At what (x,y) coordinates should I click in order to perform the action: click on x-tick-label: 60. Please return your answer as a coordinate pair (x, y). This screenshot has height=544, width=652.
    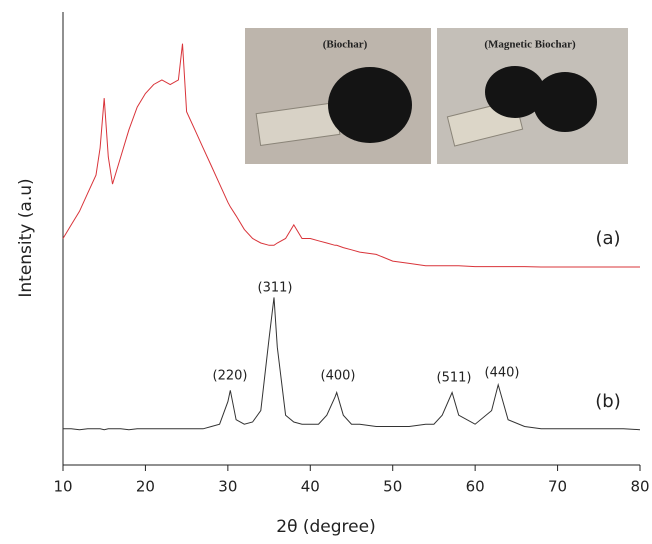
    Looking at the image, I should click on (475, 487).